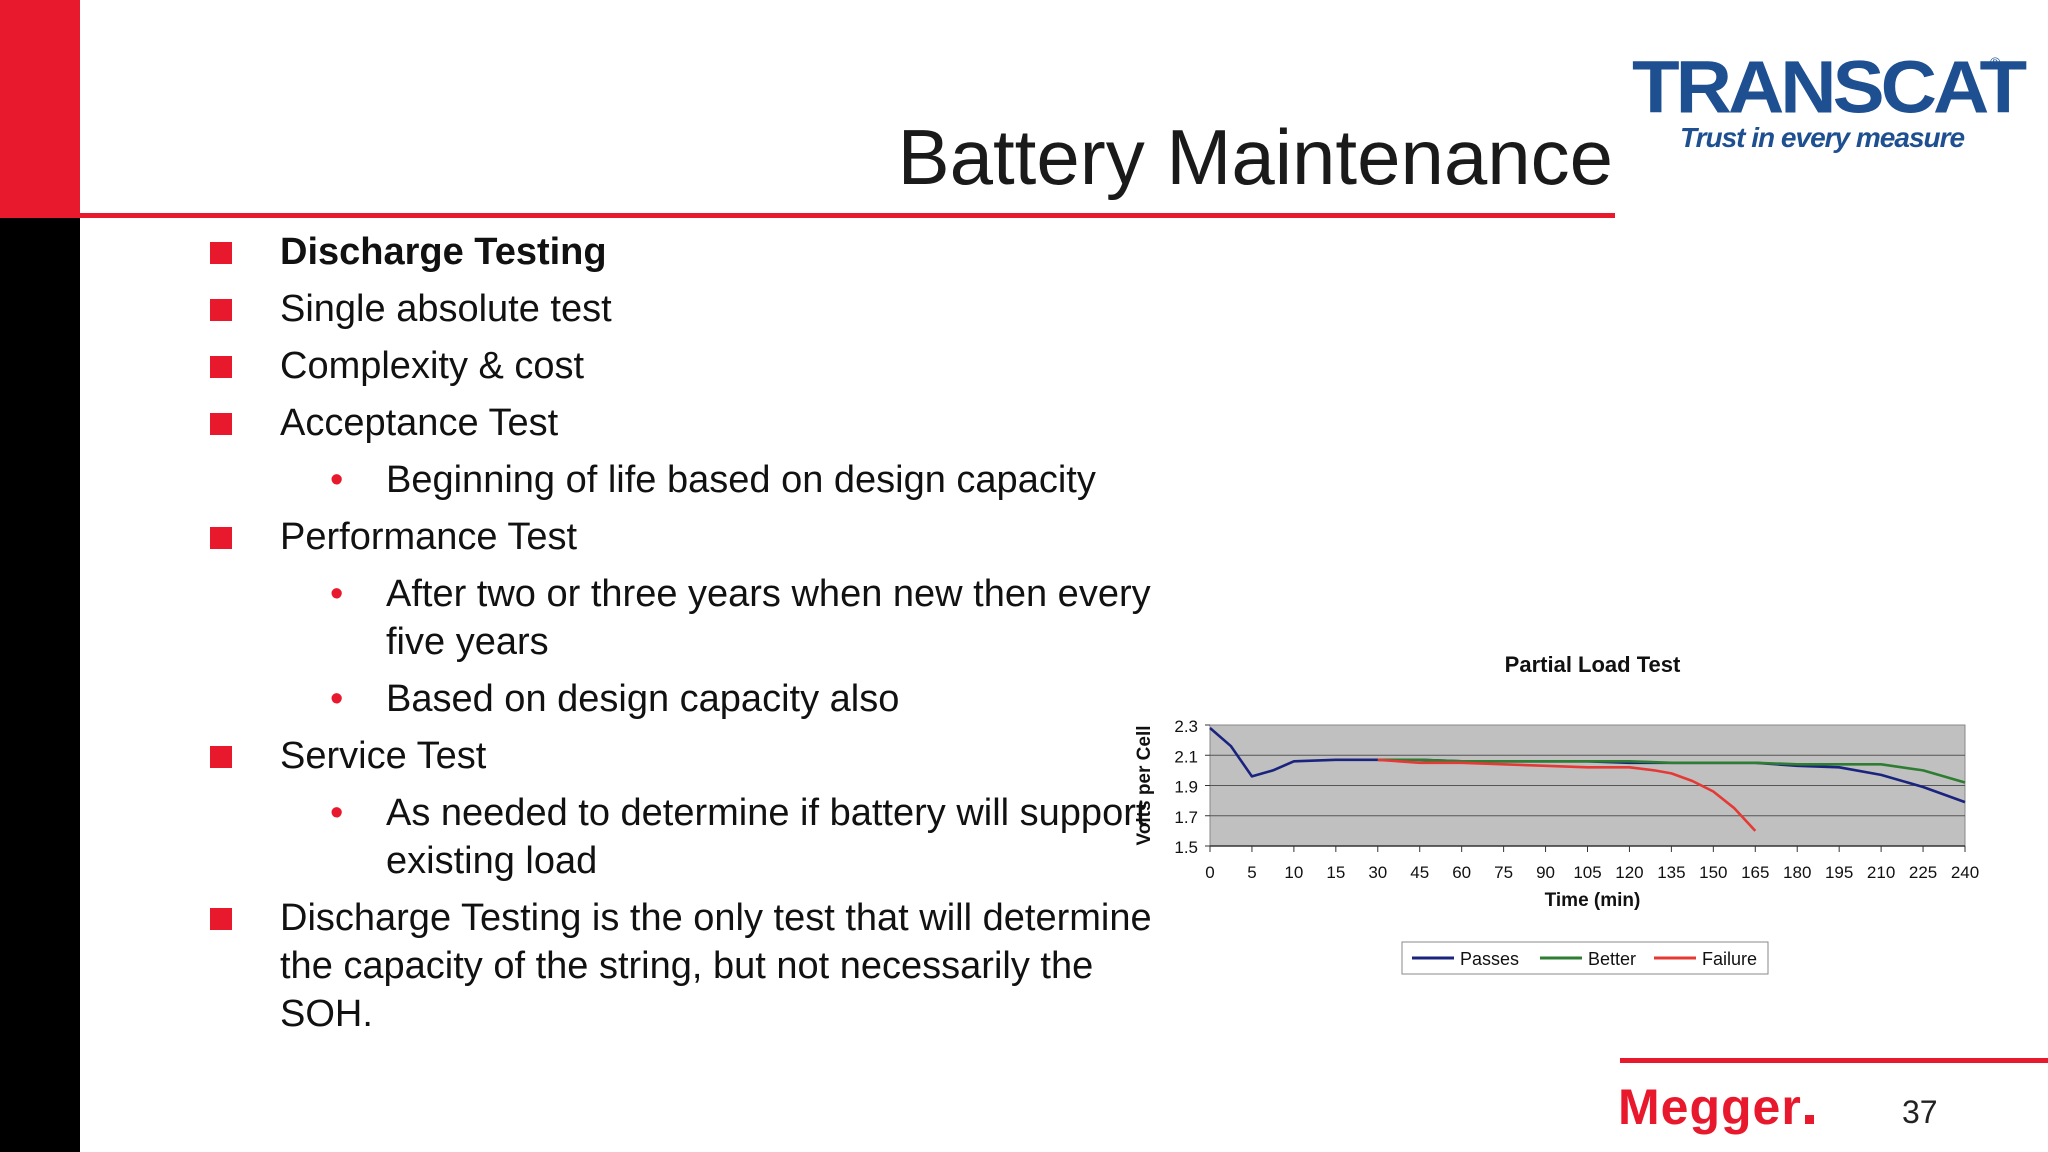 The height and width of the screenshot is (1152, 2048). Describe the element at coordinates (1593, 664) in the screenshot. I see `chart-title: Partial Load Test` at that location.